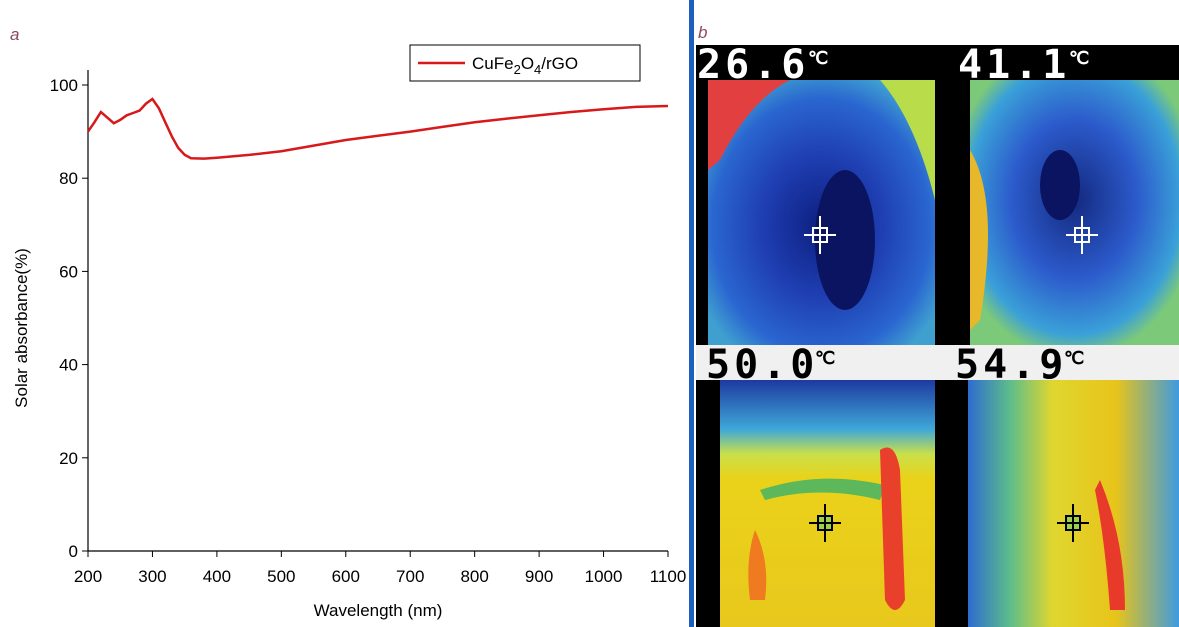 This screenshot has width=1179, height=627. Describe the element at coordinates (68, 178) in the screenshot. I see `y-tick-label: 80` at that location.